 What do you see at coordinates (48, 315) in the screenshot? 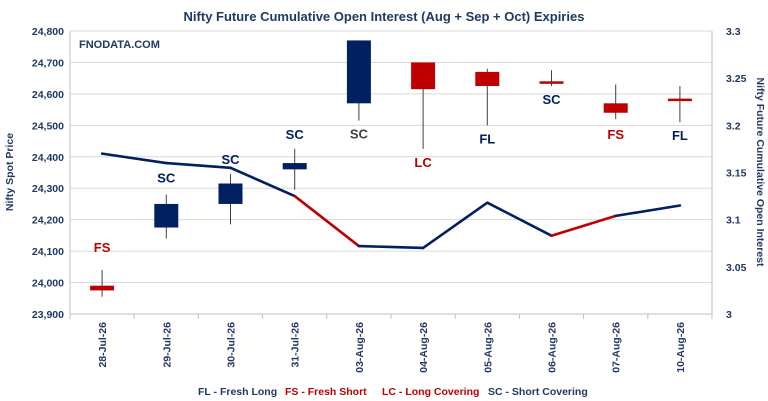
I see `y-tick-label: 23,900` at bounding box center [48, 315].